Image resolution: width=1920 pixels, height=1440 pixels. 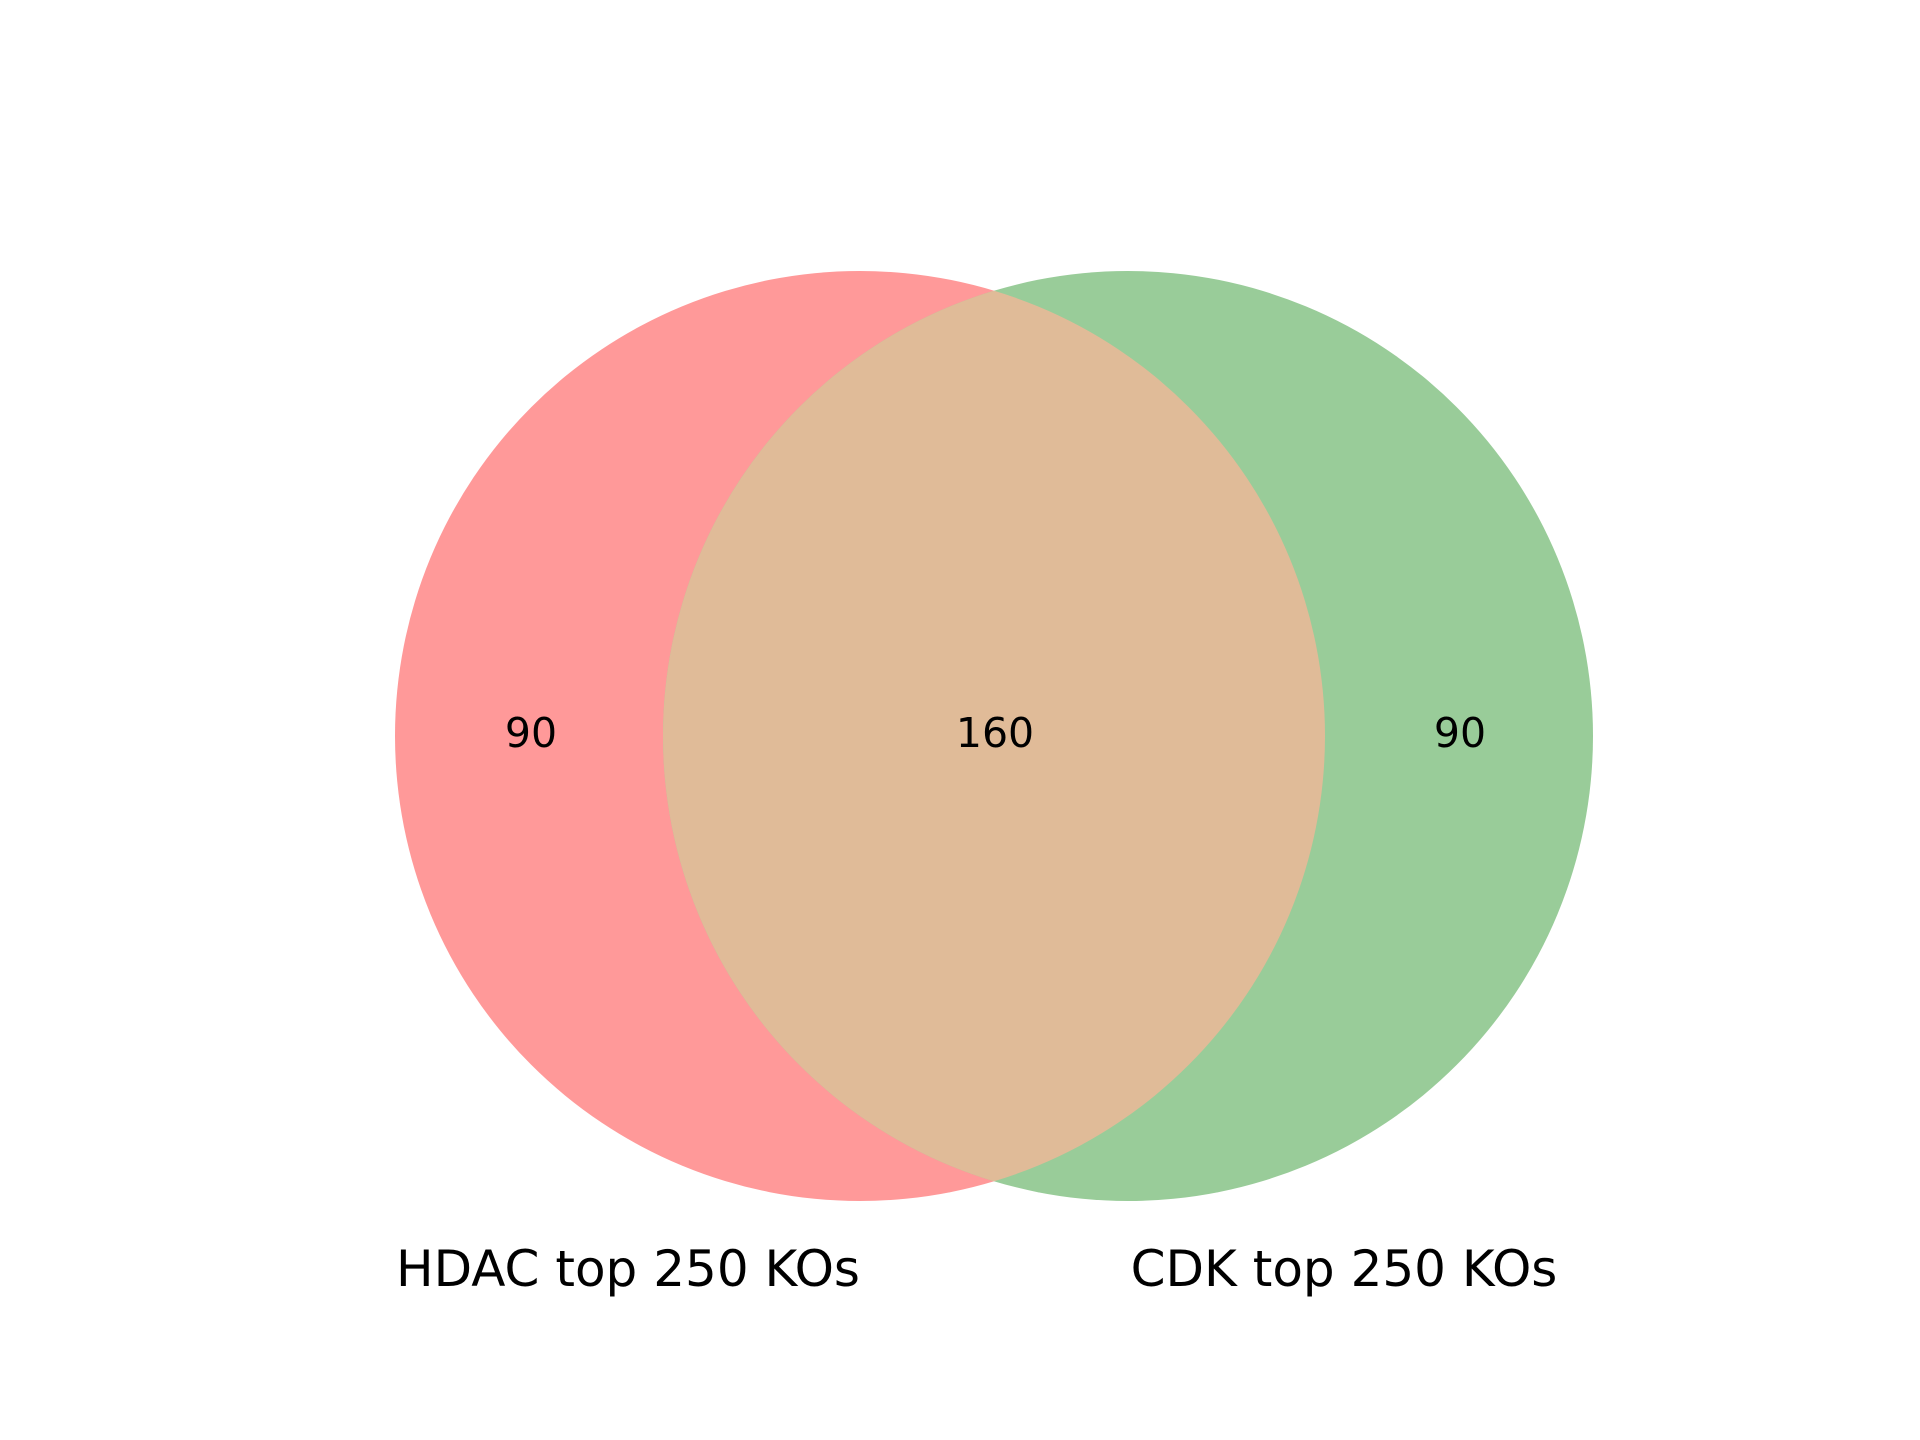 I want to click on hdac-set-label: HDAC top 250 KOs, so click(x=628, y=1269).